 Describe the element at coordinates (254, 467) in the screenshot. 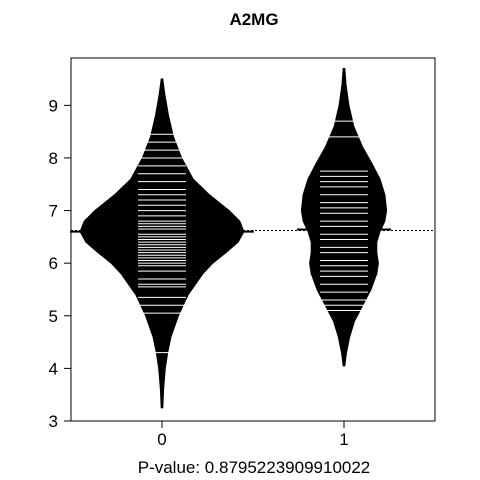

I see `x-axis-label: P-value: 0.8795223909910022` at that location.